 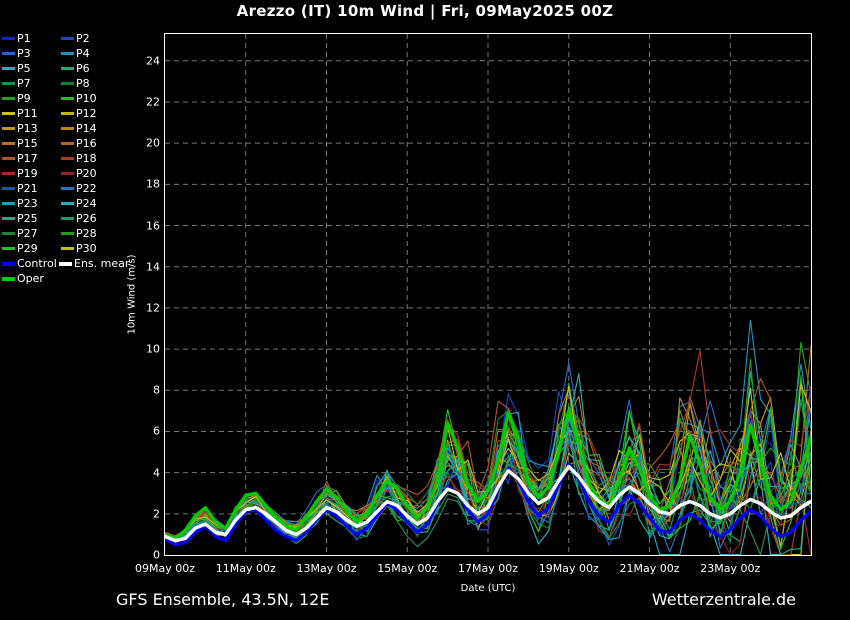 What do you see at coordinates (153, 143) in the screenshot?
I see `y-tick-label: 20` at bounding box center [153, 143].